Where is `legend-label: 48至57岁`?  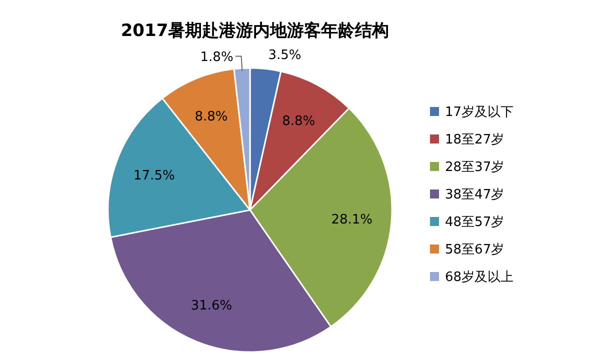 legend-label: 48至57岁 is located at coordinates (474, 222).